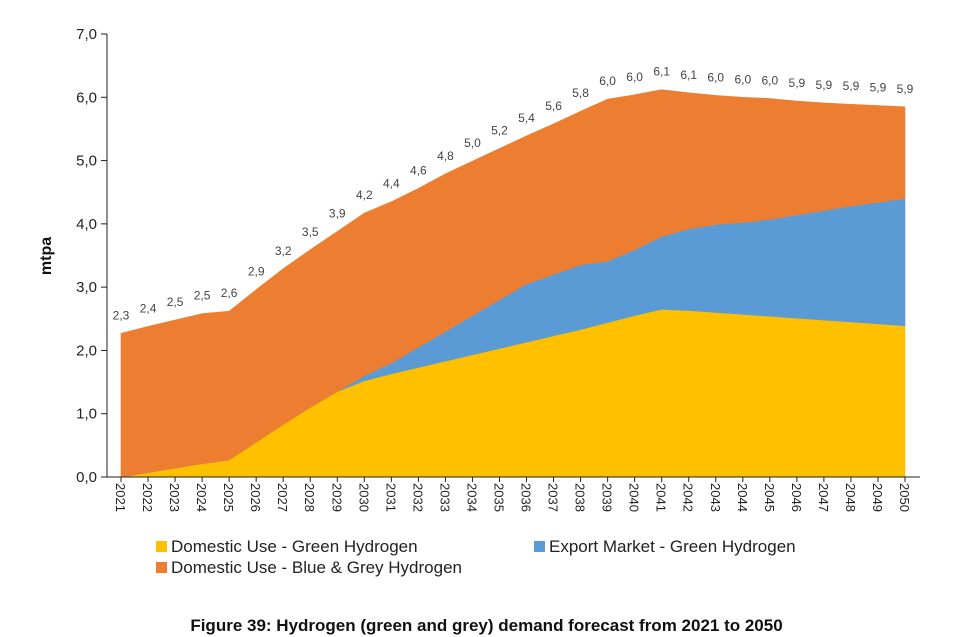  What do you see at coordinates (120, 497) in the screenshot?
I see `x-tick-label: 2021` at bounding box center [120, 497].